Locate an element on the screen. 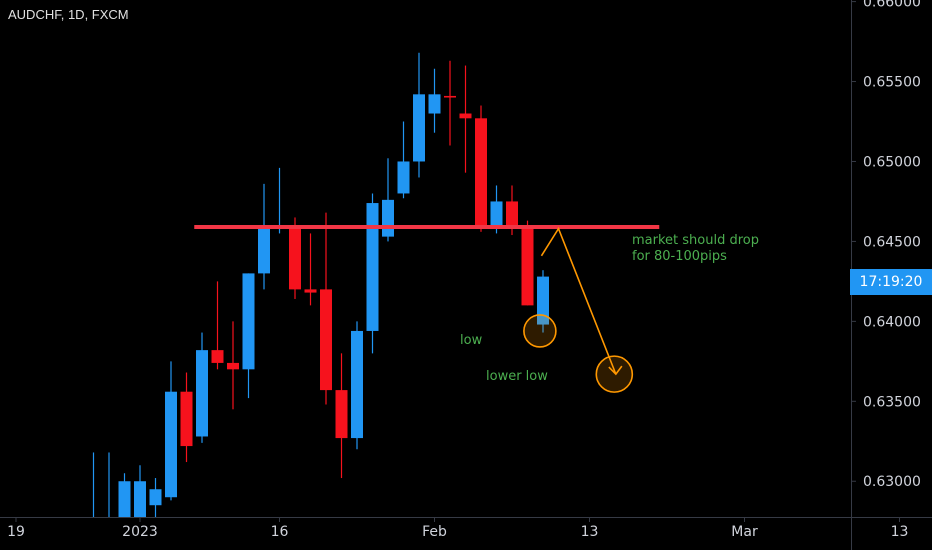 This screenshot has width=932, height=550. y-tick-label: 0.65500 is located at coordinates (892, 83).